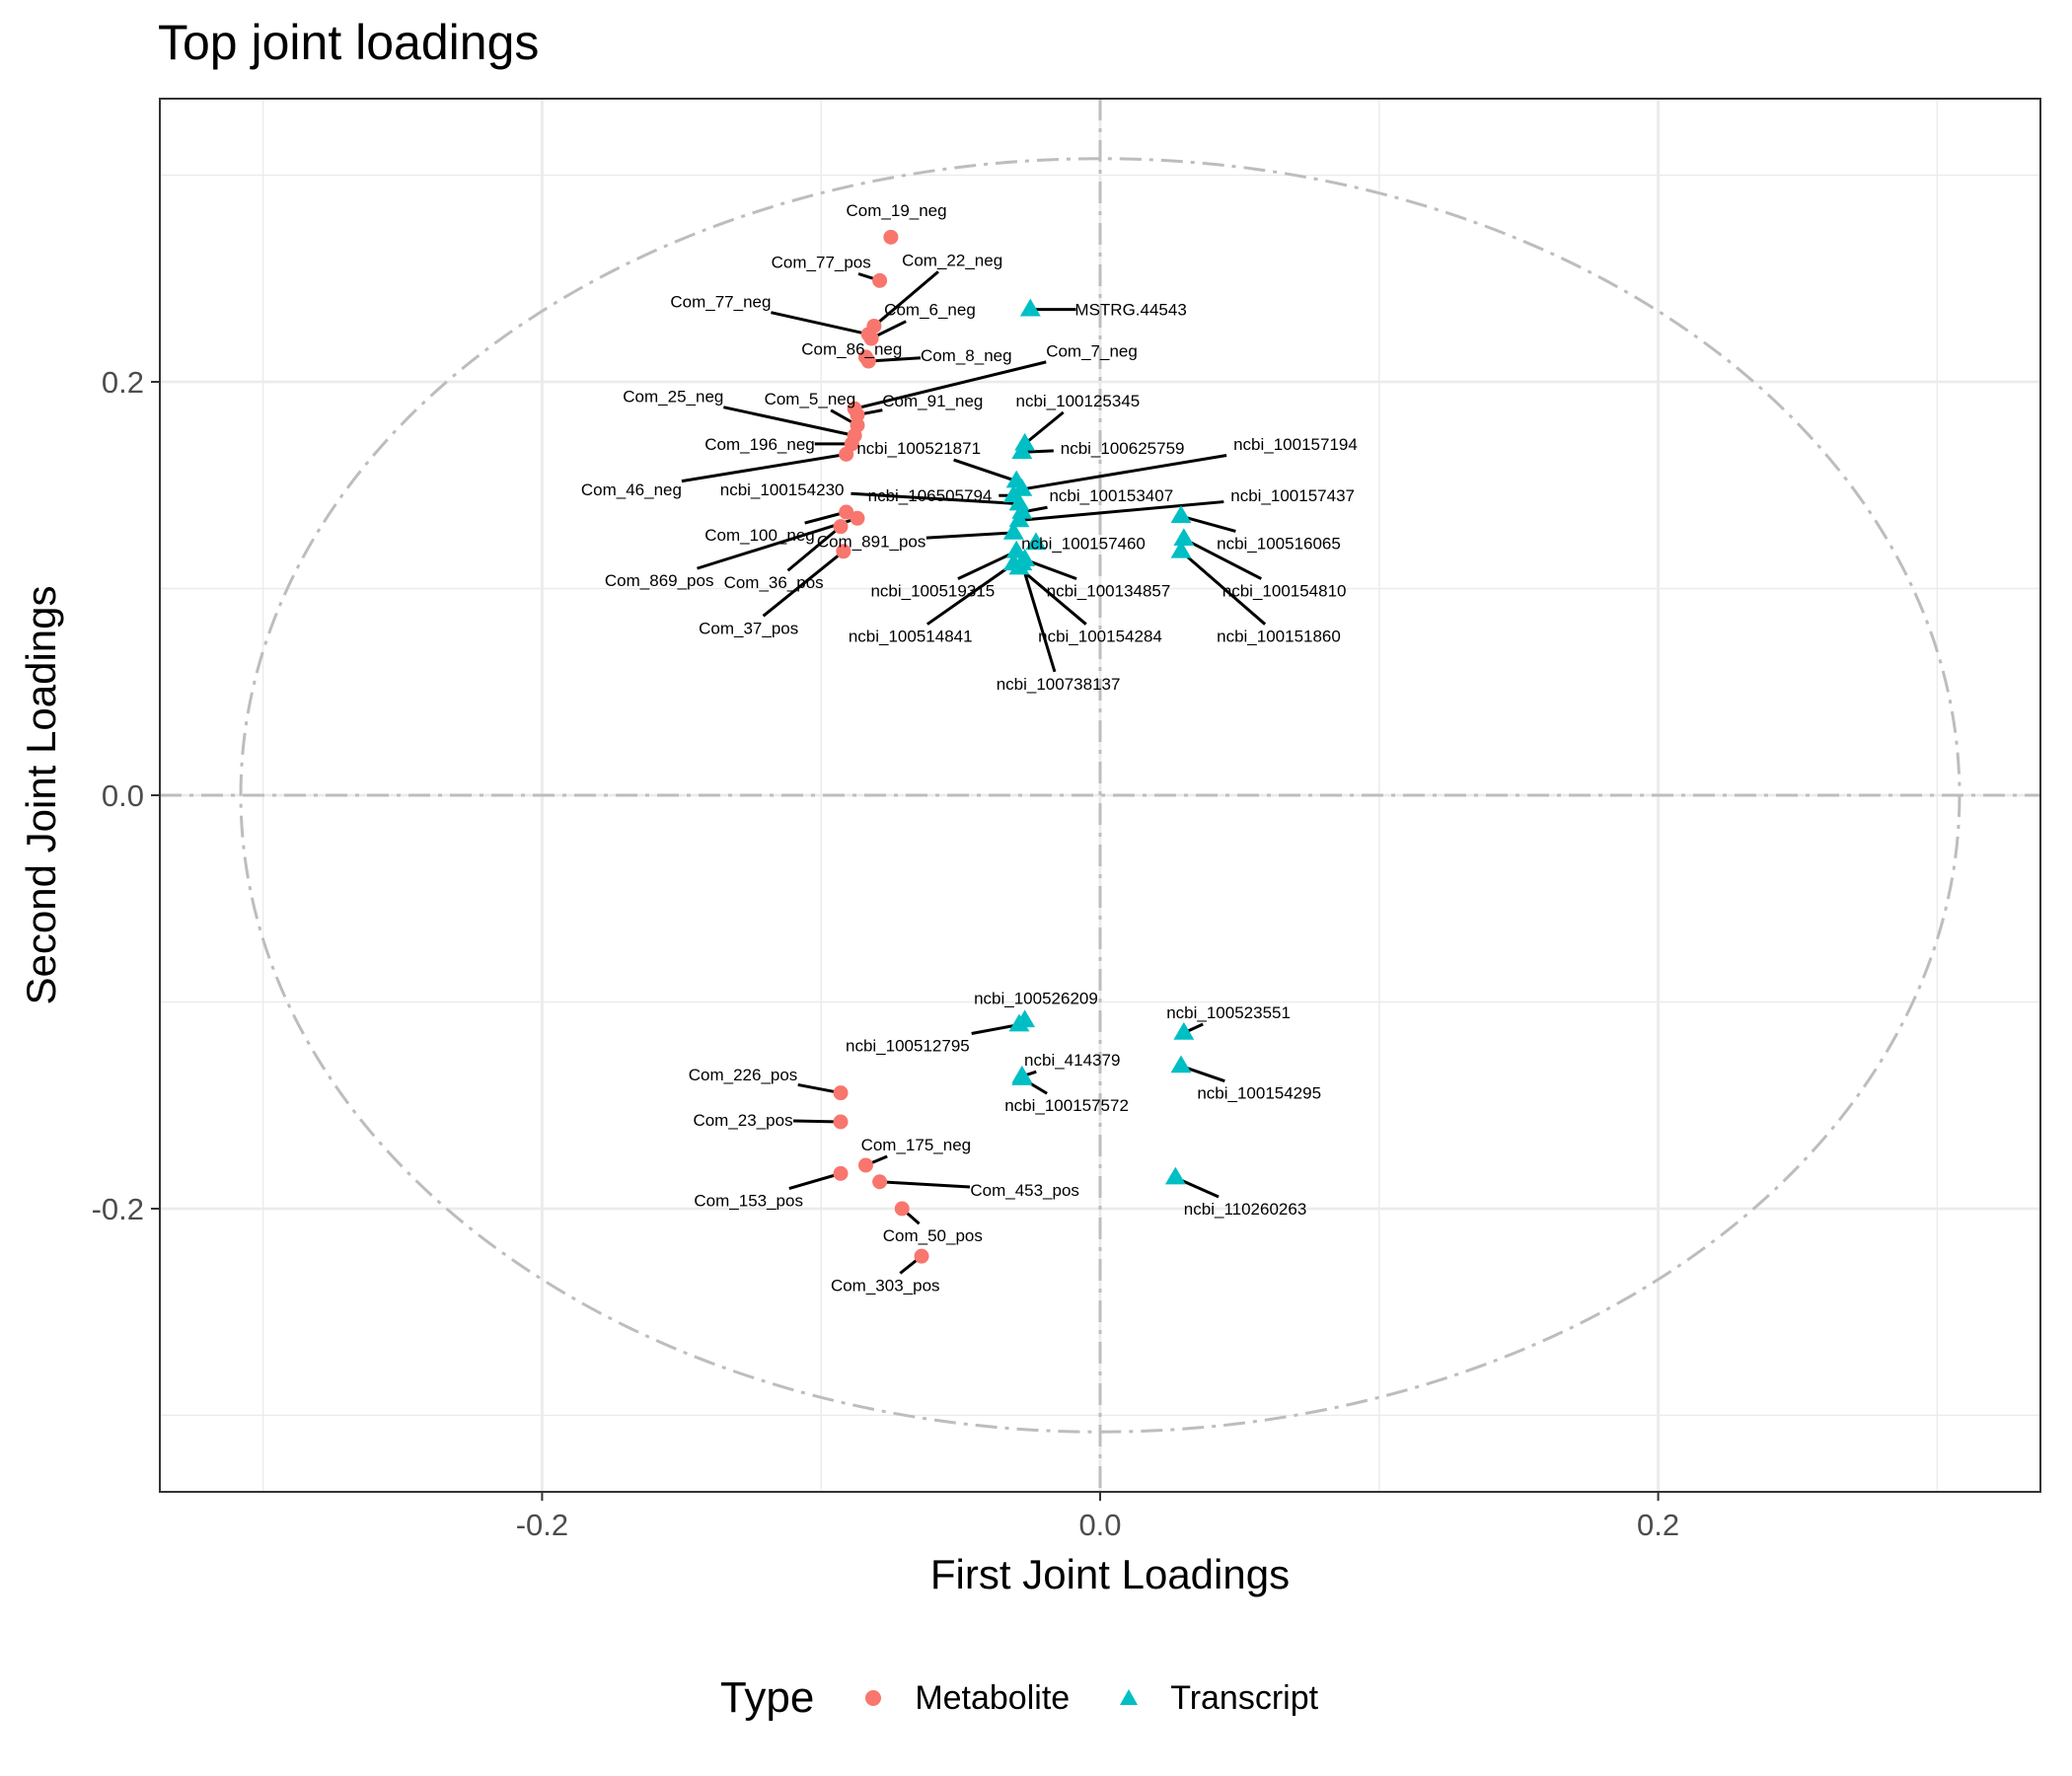 This screenshot has width=2072, height=1776. Describe the element at coordinates (1100, 637) in the screenshot. I see `point-label-ncbi-100154284: ncbi_100154284` at that location.